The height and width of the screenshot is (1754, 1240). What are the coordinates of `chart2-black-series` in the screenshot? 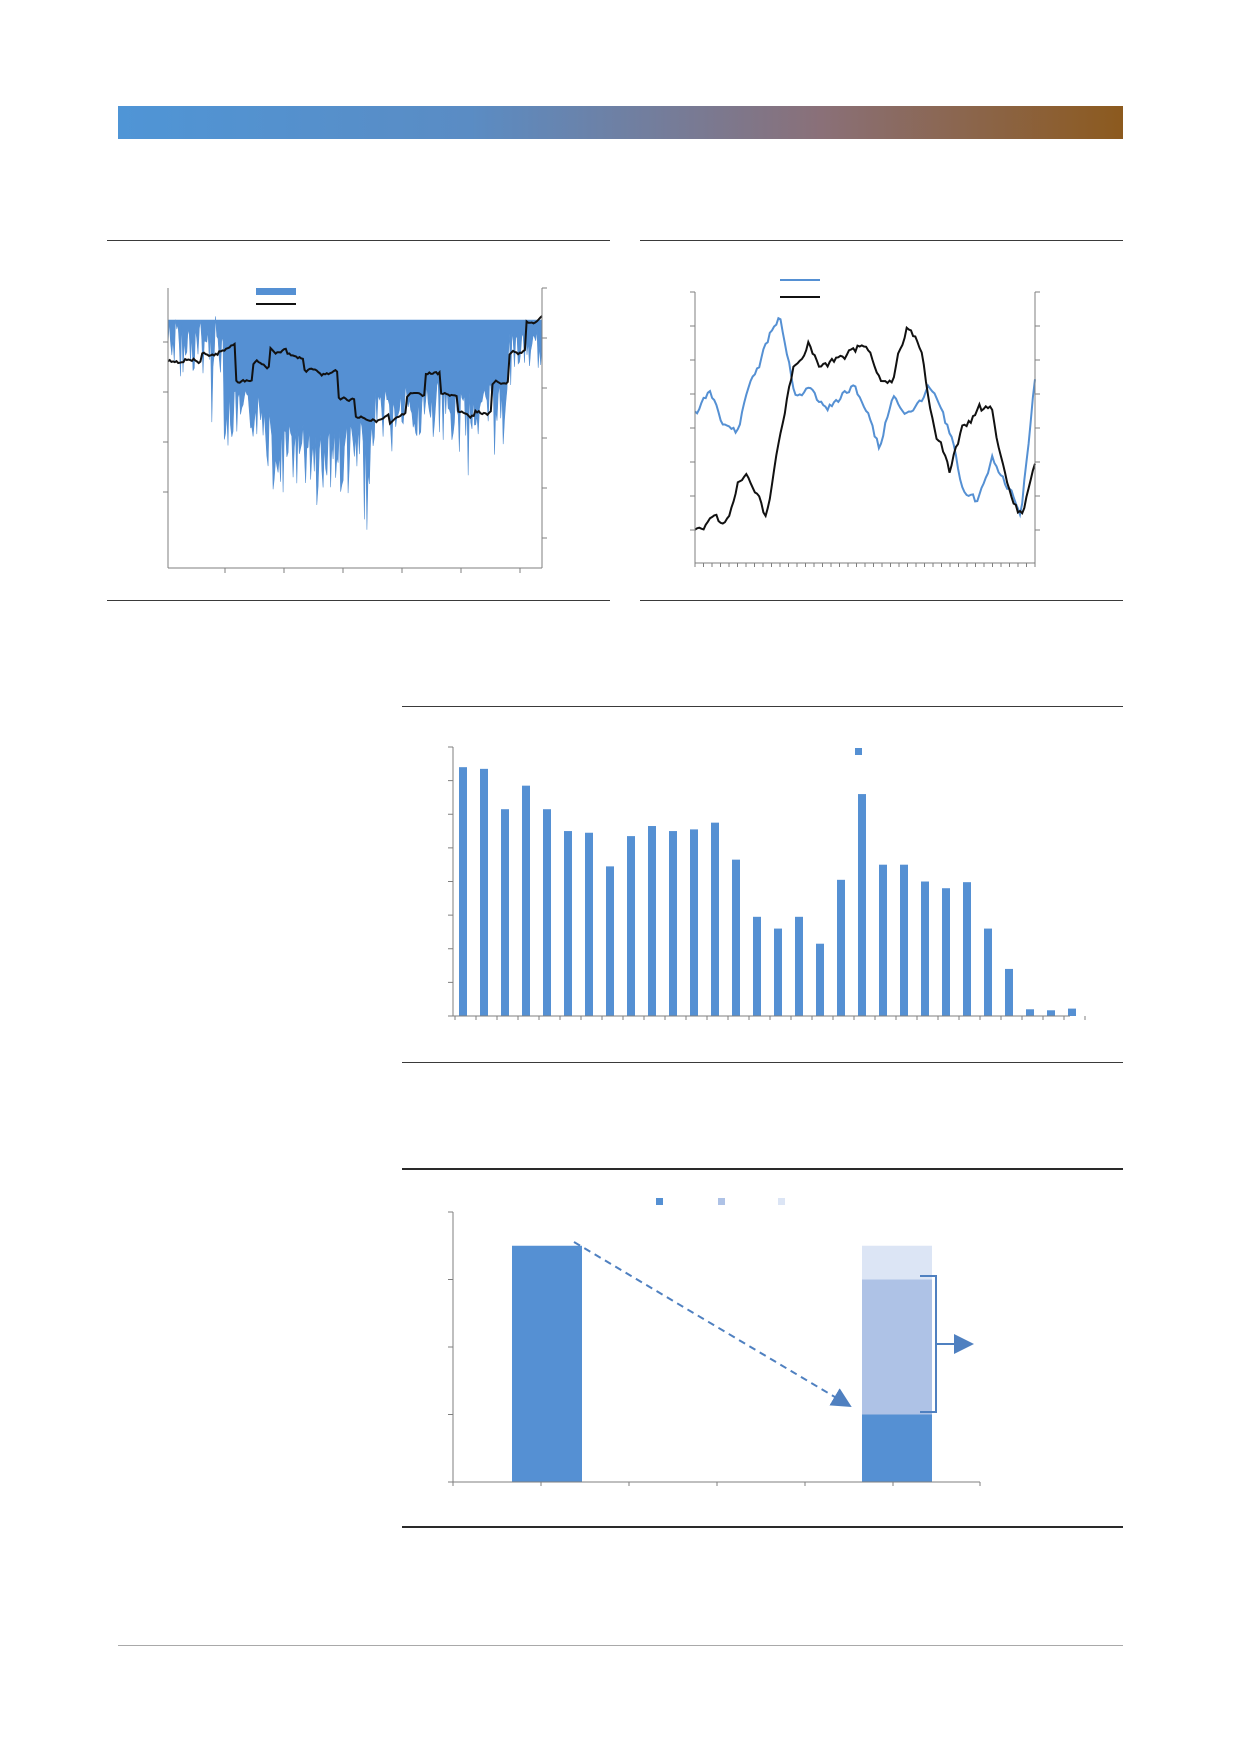 It's located at (865, 428).